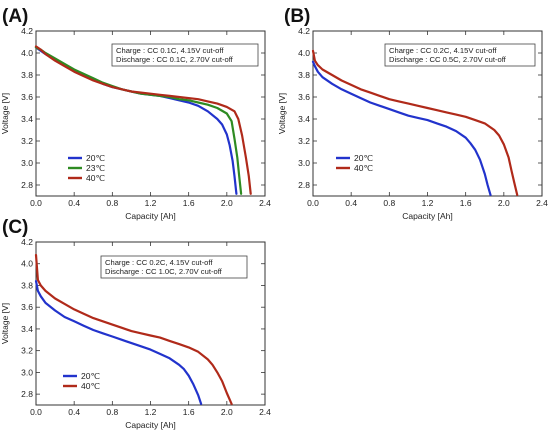 The height and width of the screenshot is (443, 550). Describe the element at coordinates (27, 141) in the screenshot. I see `chart-a-y-tick-label: 3.2` at that location.